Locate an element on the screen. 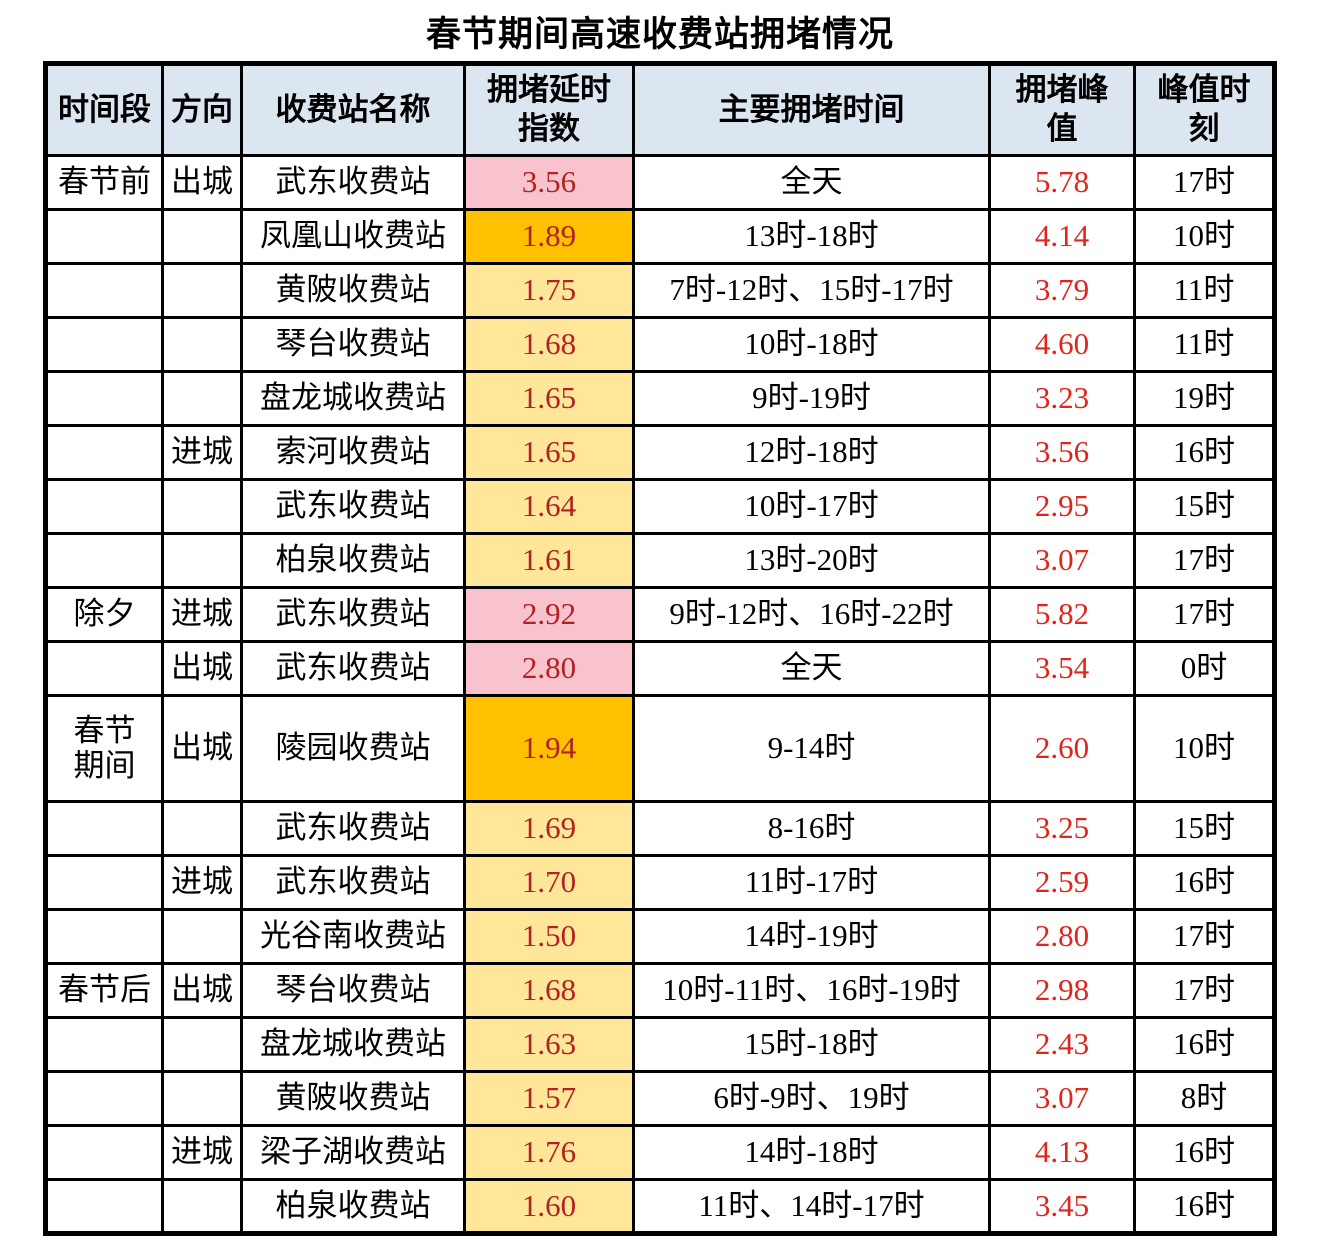 Image resolution: width=1320 pixels, height=1259 pixels. table-row: 光谷南收费站 1.50 14时-19时 2.80 17时 is located at coordinates (660, 936).